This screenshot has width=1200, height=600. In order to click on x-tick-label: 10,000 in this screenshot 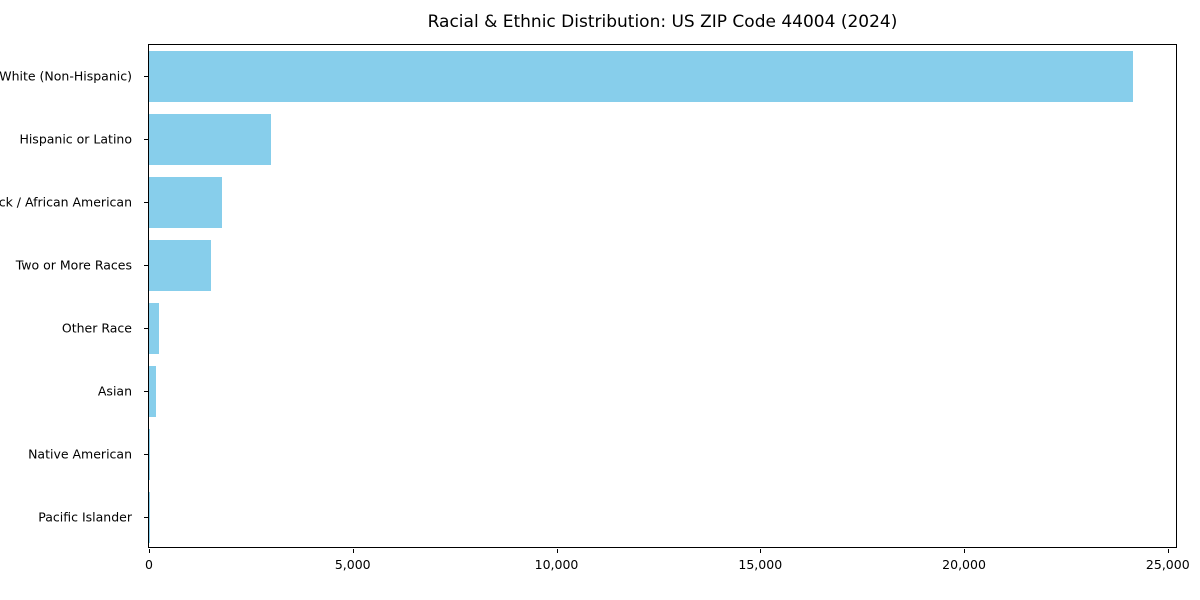, I will do `click(556, 564)`.